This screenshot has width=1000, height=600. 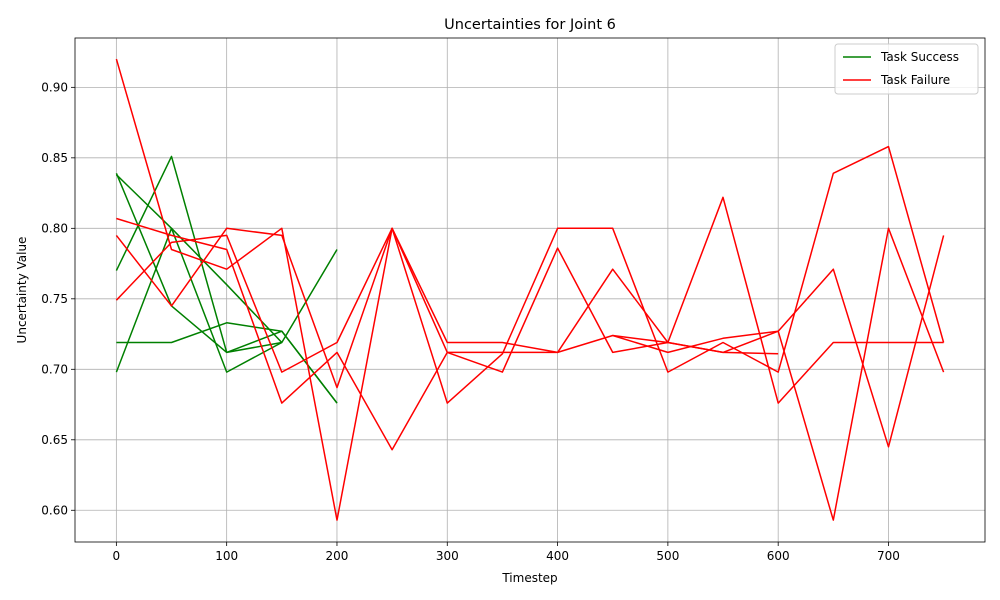 I want to click on legend-label-task-success: Task Success, so click(x=919, y=57).